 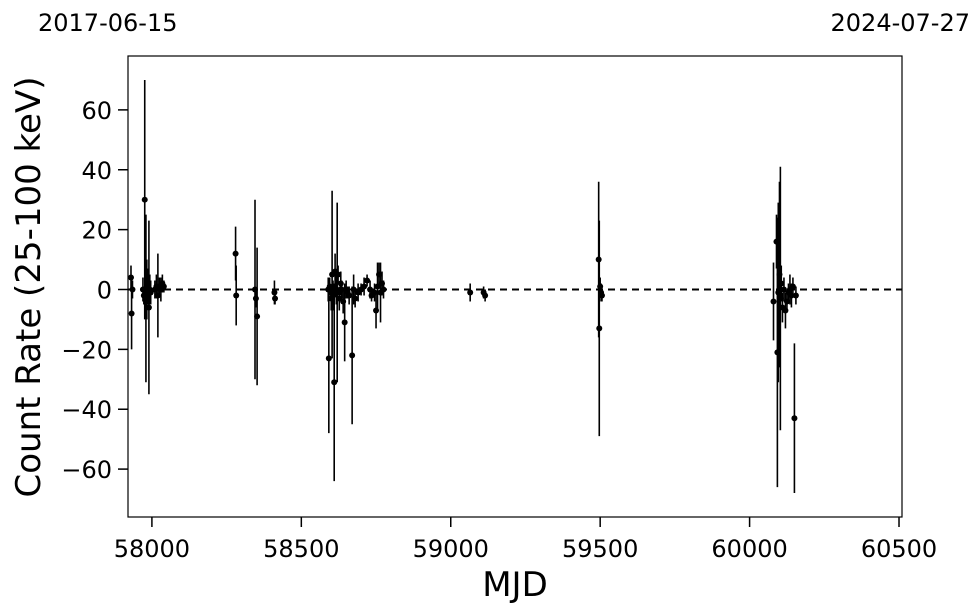 I want to click on y-tick-label-4: 20, so click(x=96, y=231).